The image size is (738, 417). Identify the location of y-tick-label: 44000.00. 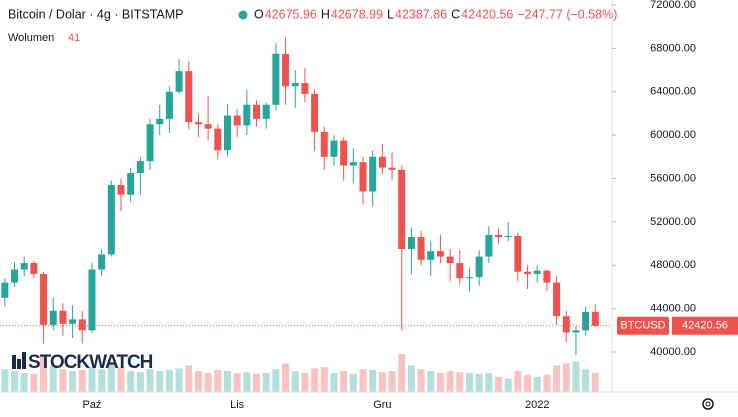
(673, 309).